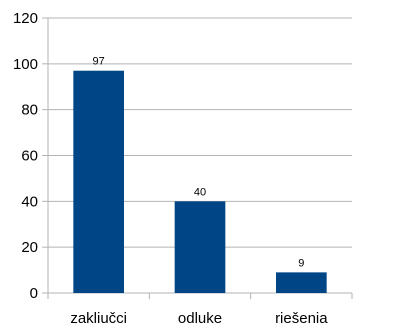  What do you see at coordinates (29, 201) in the screenshot?
I see `y-tick-label: 40` at bounding box center [29, 201].